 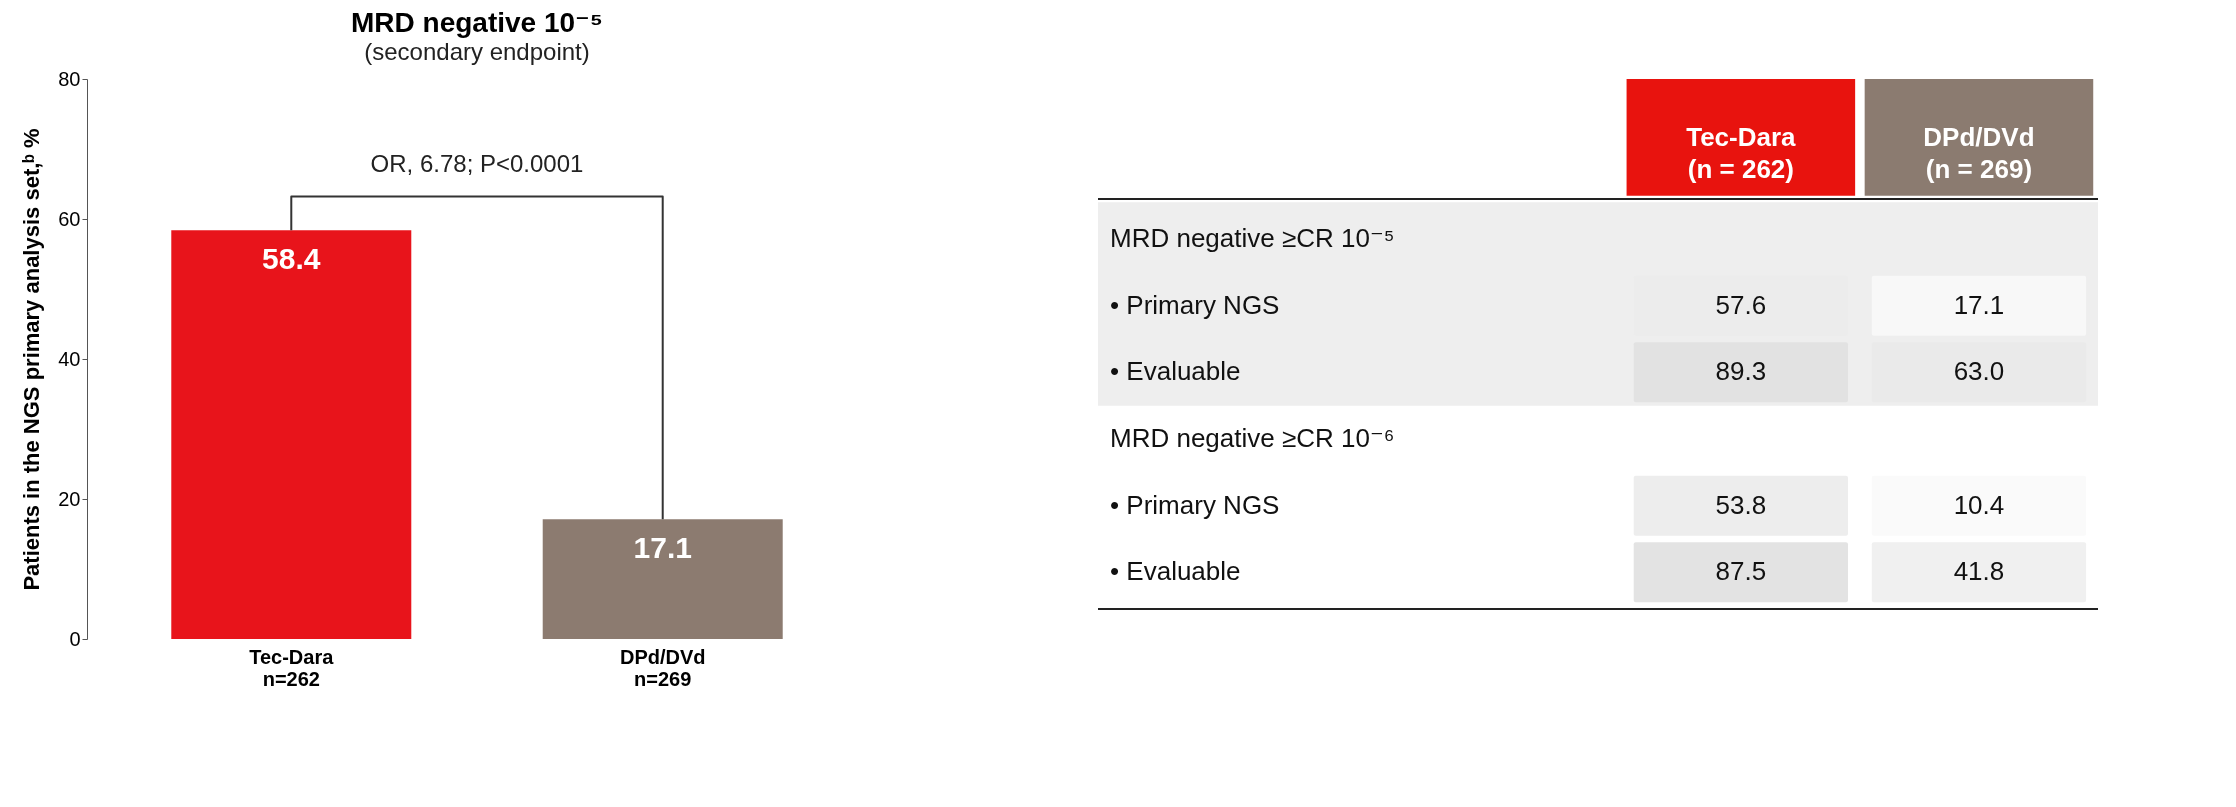 What do you see at coordinates (1741, 304) in the screenshot?
I see `data-label: 57.6` at bounding box center [1741, 304].